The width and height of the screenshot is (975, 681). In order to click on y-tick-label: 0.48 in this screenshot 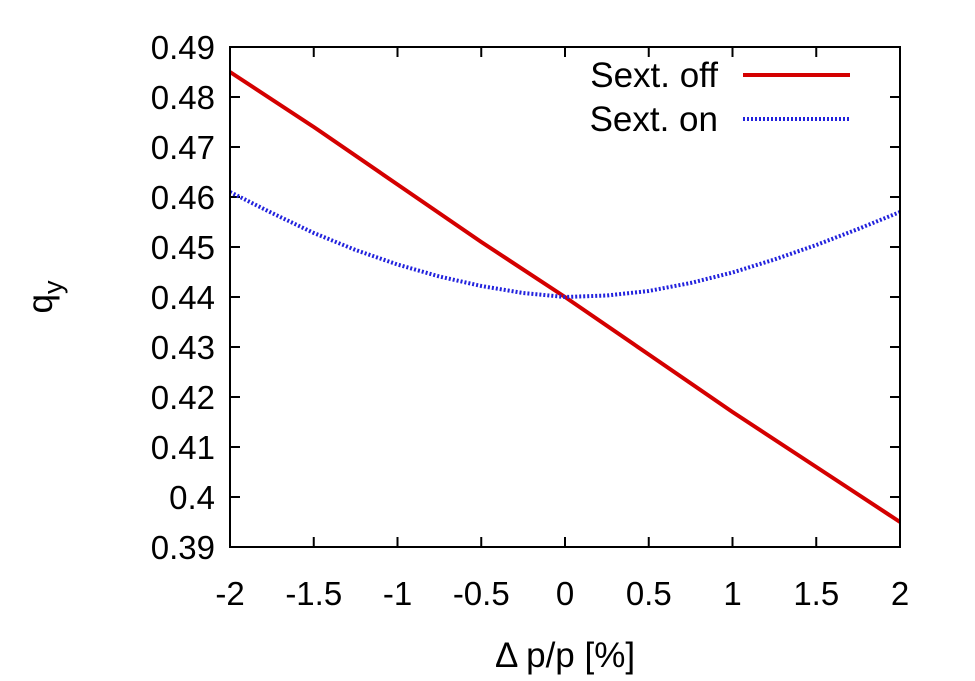, I will do `click(183, 97)`.